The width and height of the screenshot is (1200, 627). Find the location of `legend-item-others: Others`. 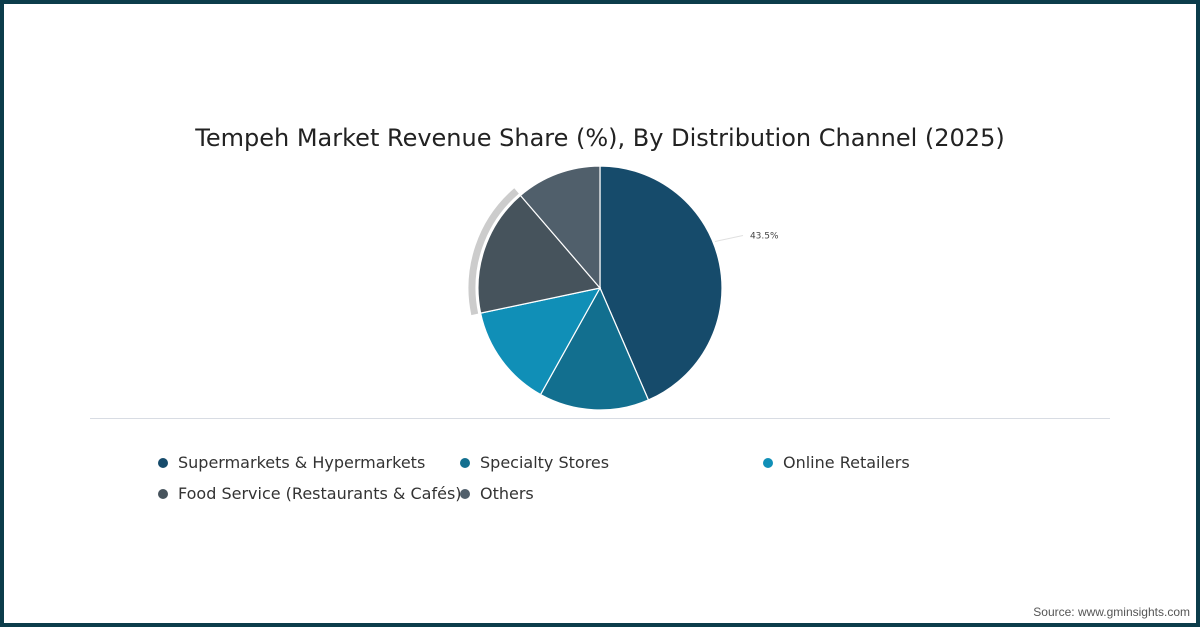

legend-item-others: Others is located at coordinates (497, 493).